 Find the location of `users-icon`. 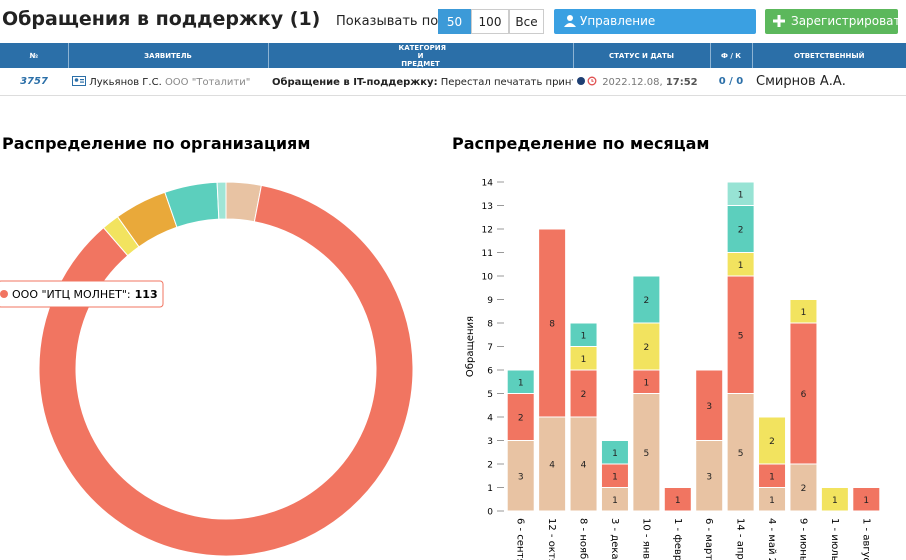

users-icon is located at coordinates (570, 21).